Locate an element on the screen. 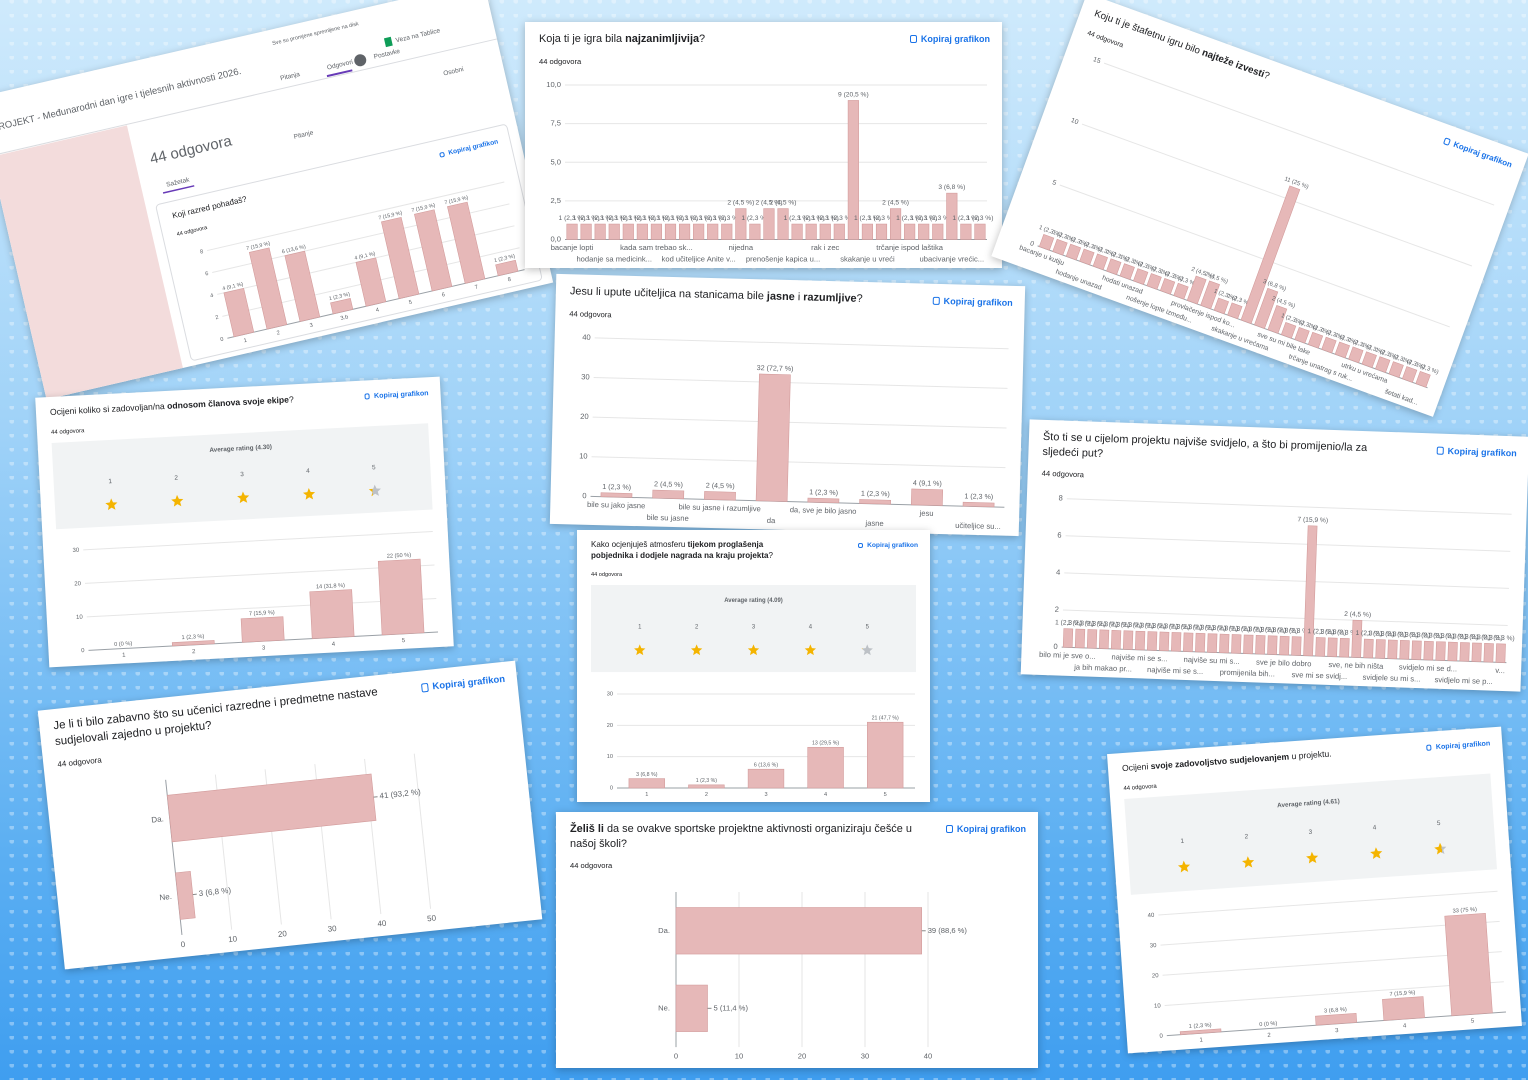 The height and width of the screenshot is (1080, 1528). tab: Pitanja is located at coordinates (290, 76).